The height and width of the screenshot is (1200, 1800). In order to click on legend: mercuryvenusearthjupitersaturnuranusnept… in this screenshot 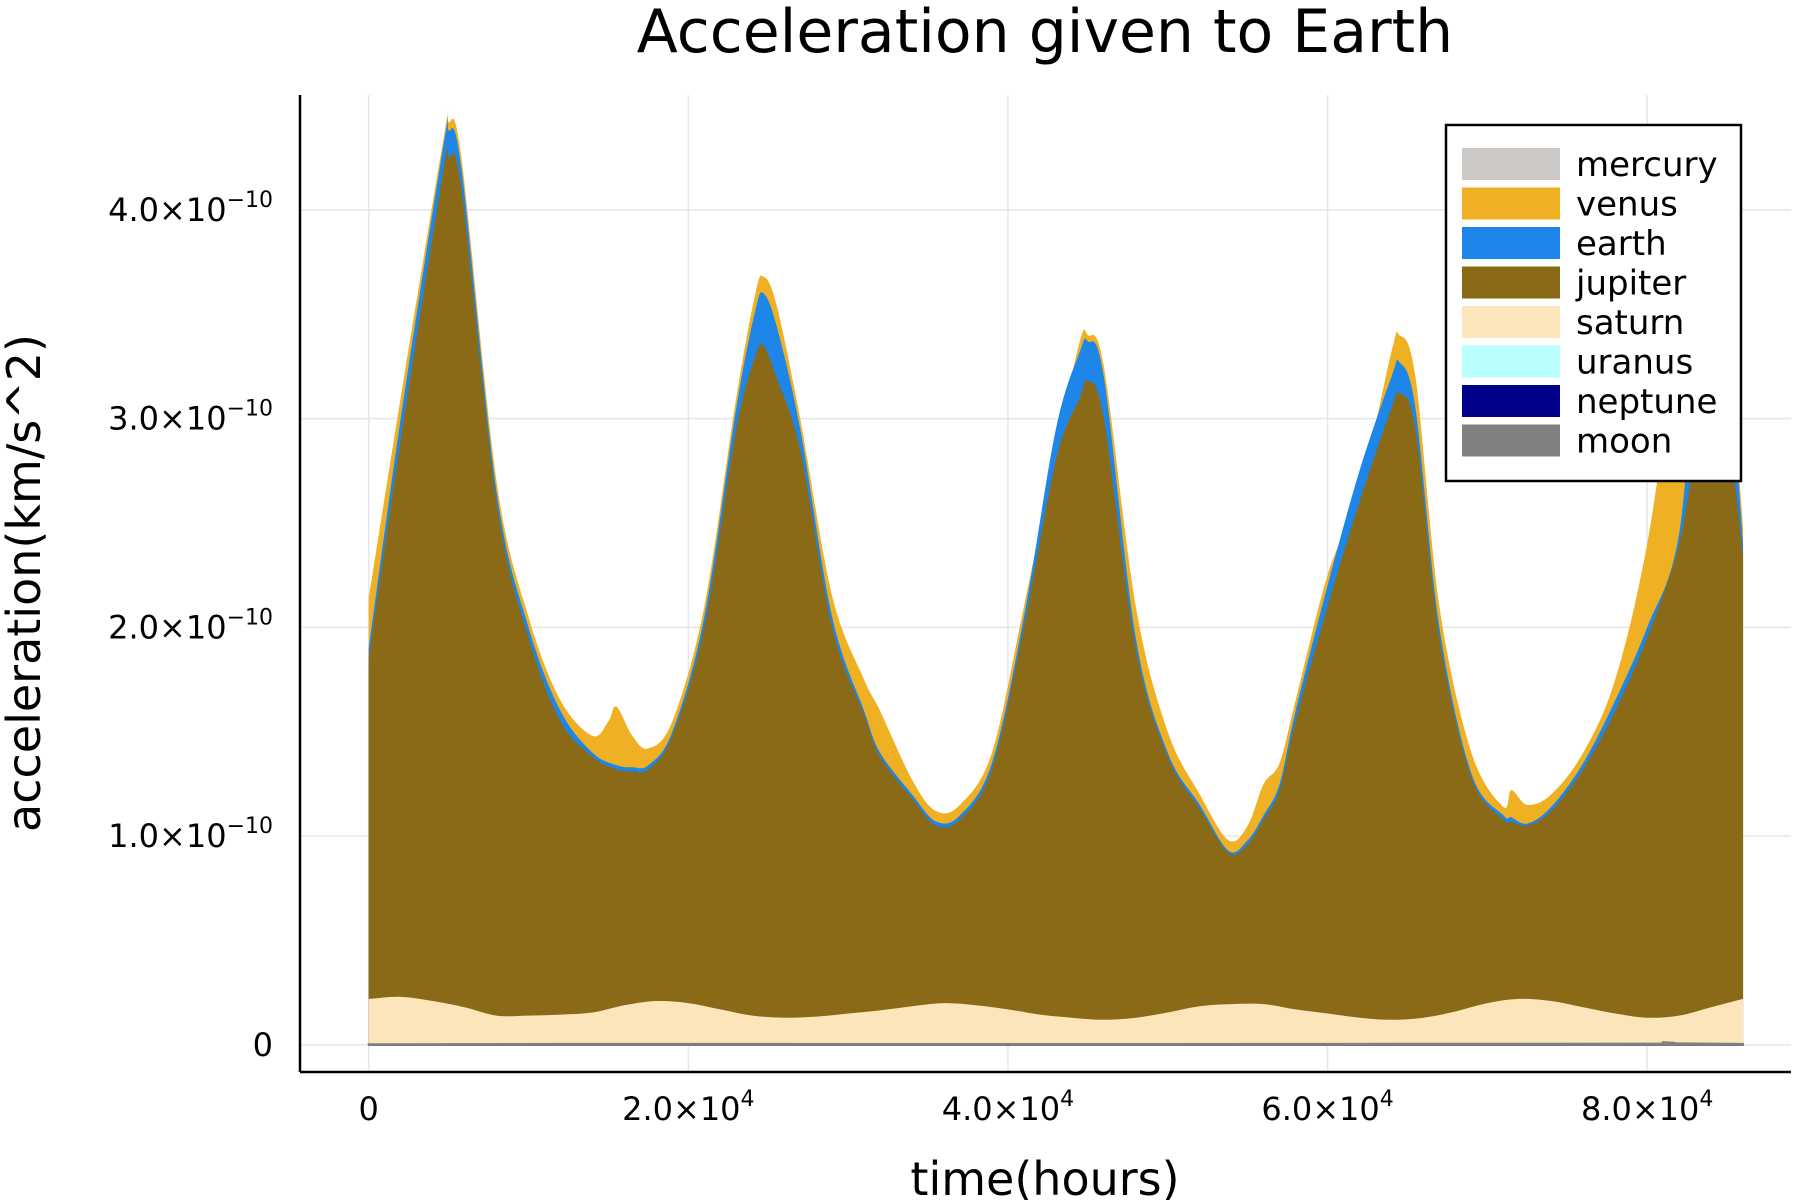, I will do `click(1593, 303)`.